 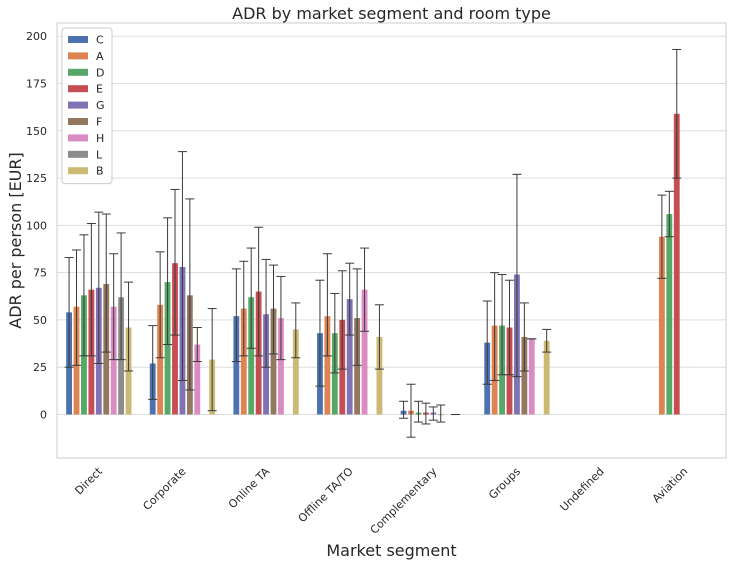 What do you see at coordinates (582, 489) in the screenshot?
I see `x-tick-label: Undefined` at bounding box center [582, 489].